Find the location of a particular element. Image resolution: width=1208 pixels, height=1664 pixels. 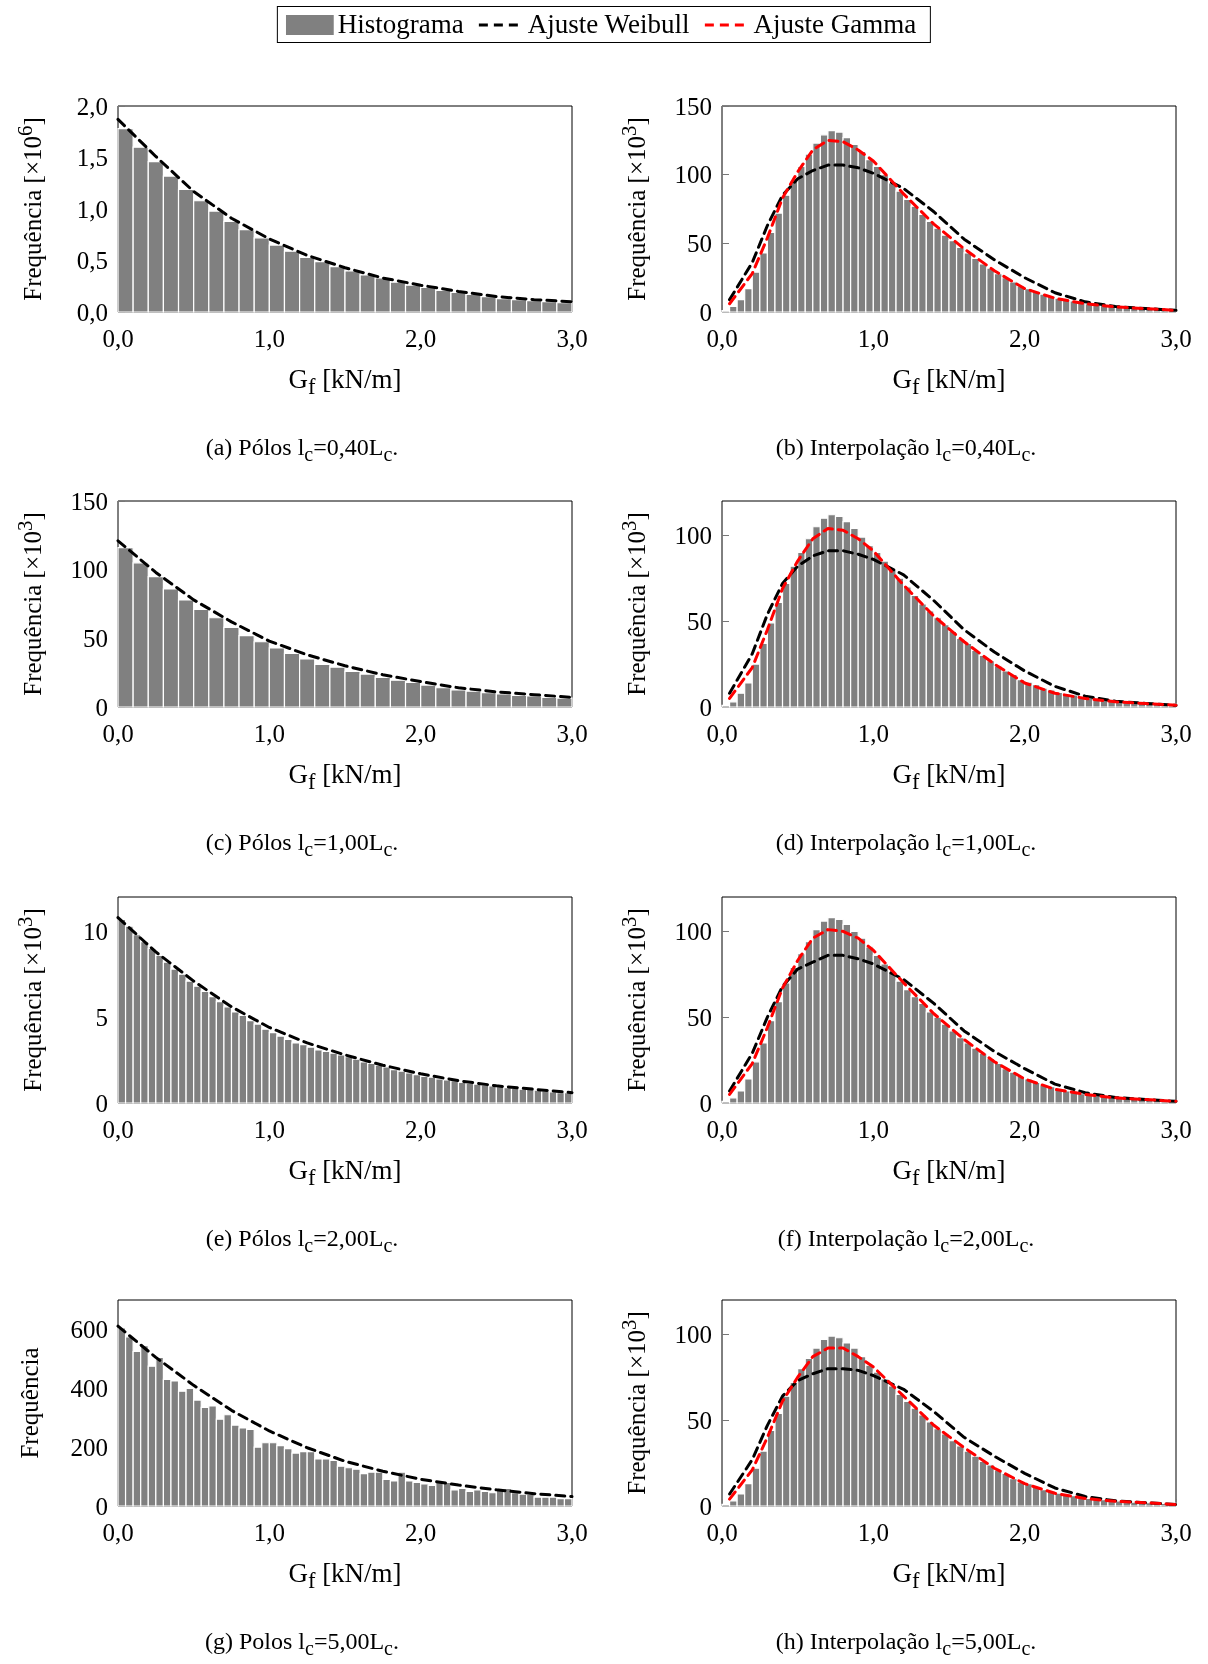

text: (h) Interpolação l$_{c}$=5,00L$_{c}$. is located at coordinates (906, 1644).